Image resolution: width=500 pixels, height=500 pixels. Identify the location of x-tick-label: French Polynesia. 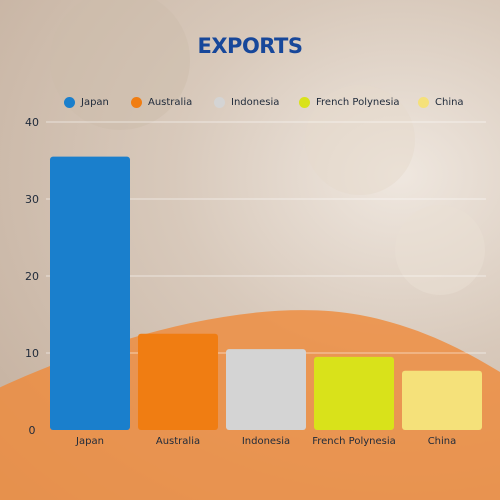
(354, 441).